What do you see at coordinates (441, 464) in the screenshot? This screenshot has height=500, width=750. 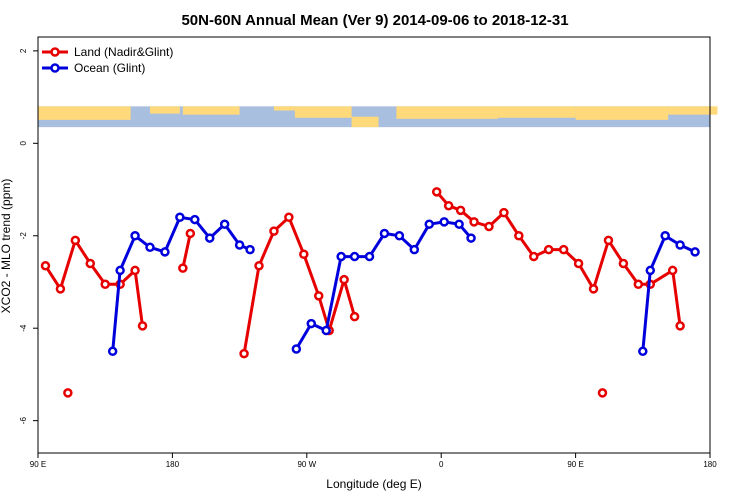 I see `x-tick-label: 0` at bounding box center [441, 464].